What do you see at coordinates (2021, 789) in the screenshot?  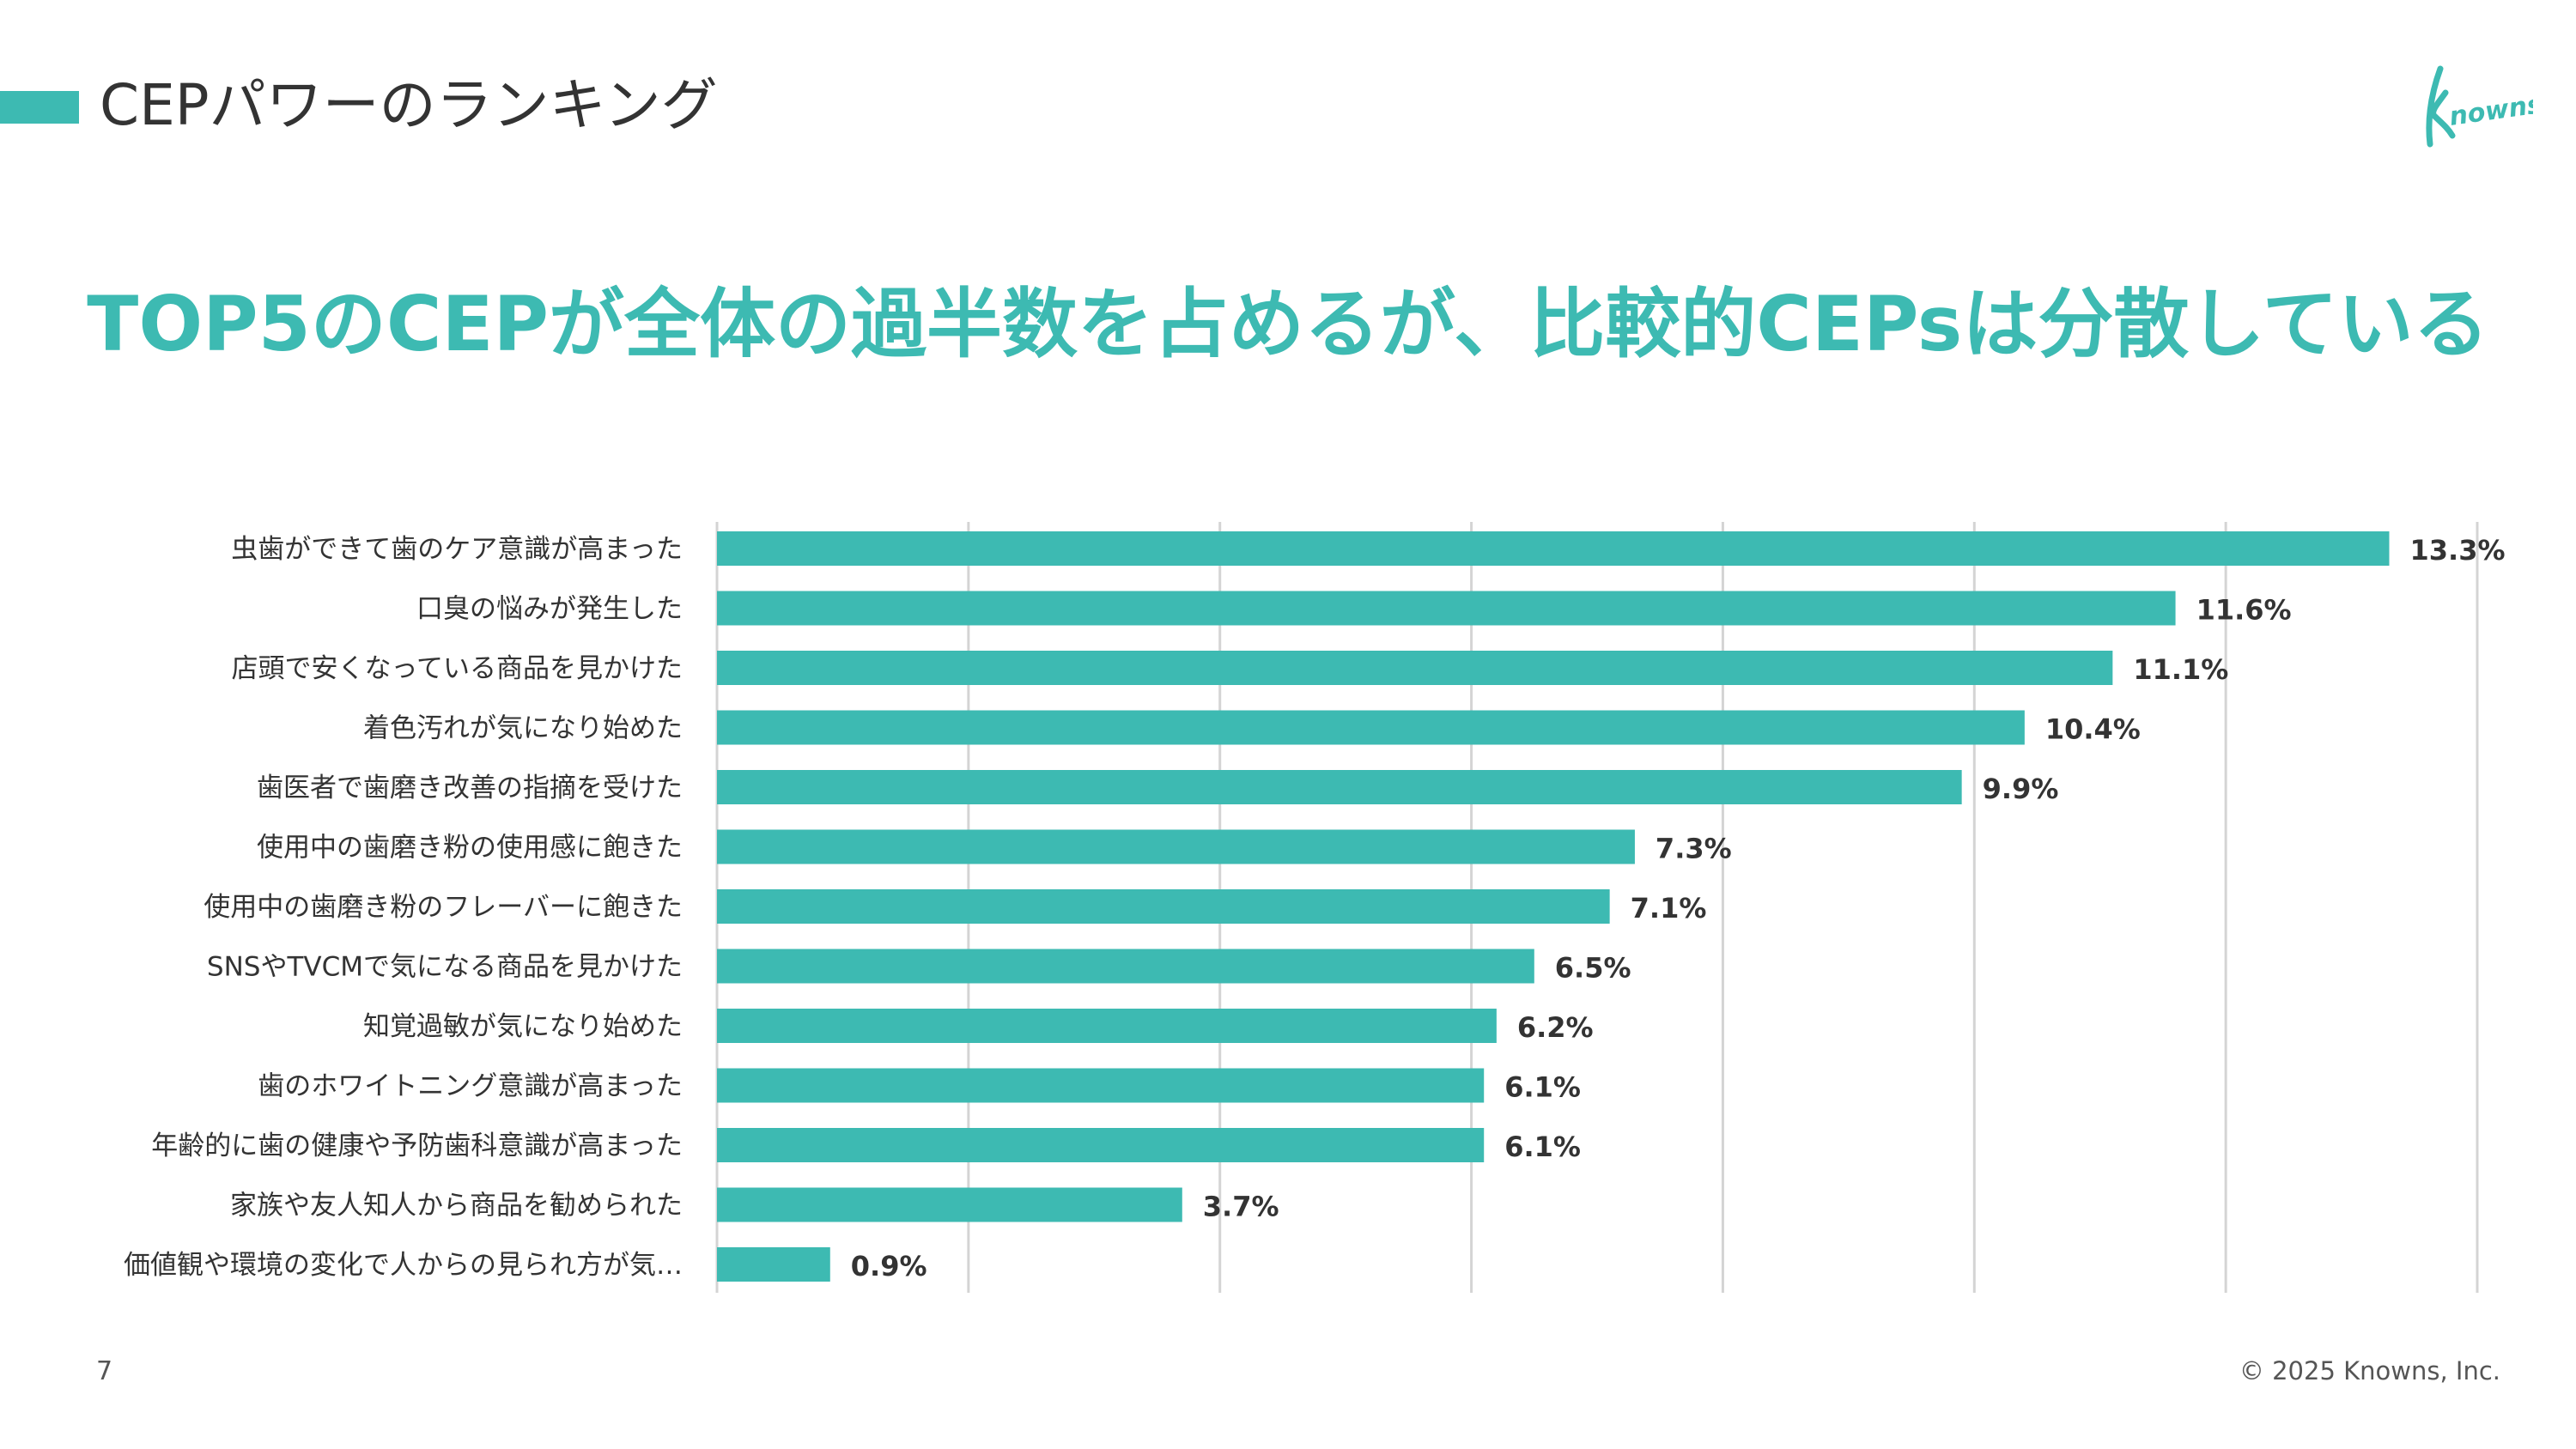 I see `data-label: 9.9%` at bounding box center [2021, 789].